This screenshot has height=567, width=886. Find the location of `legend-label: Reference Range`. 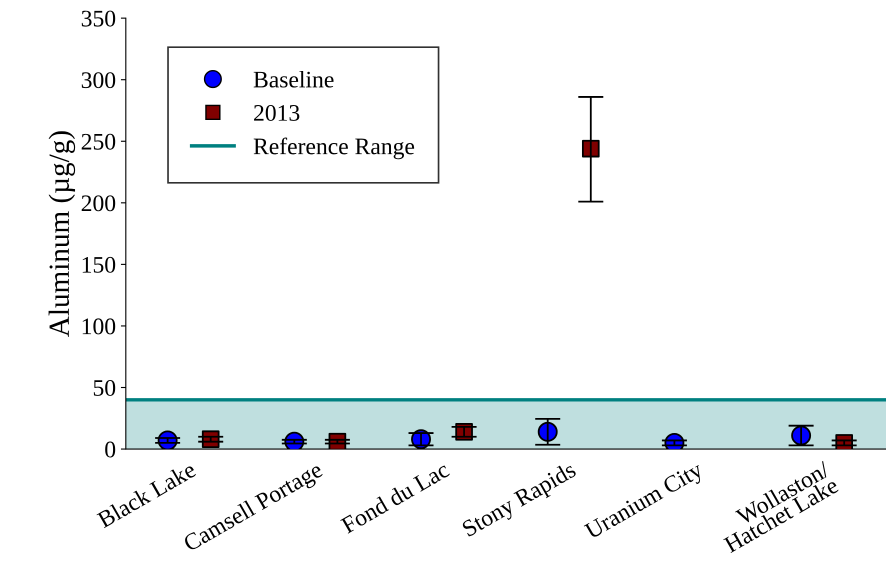

legend-label: Reference Range is located at coordinates (334, 149).